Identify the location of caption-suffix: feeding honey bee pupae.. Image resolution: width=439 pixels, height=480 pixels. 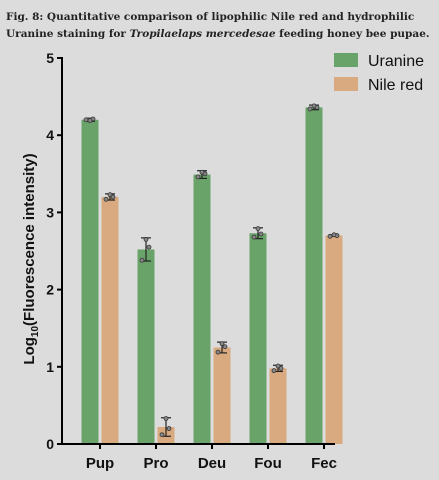
(352, 34).